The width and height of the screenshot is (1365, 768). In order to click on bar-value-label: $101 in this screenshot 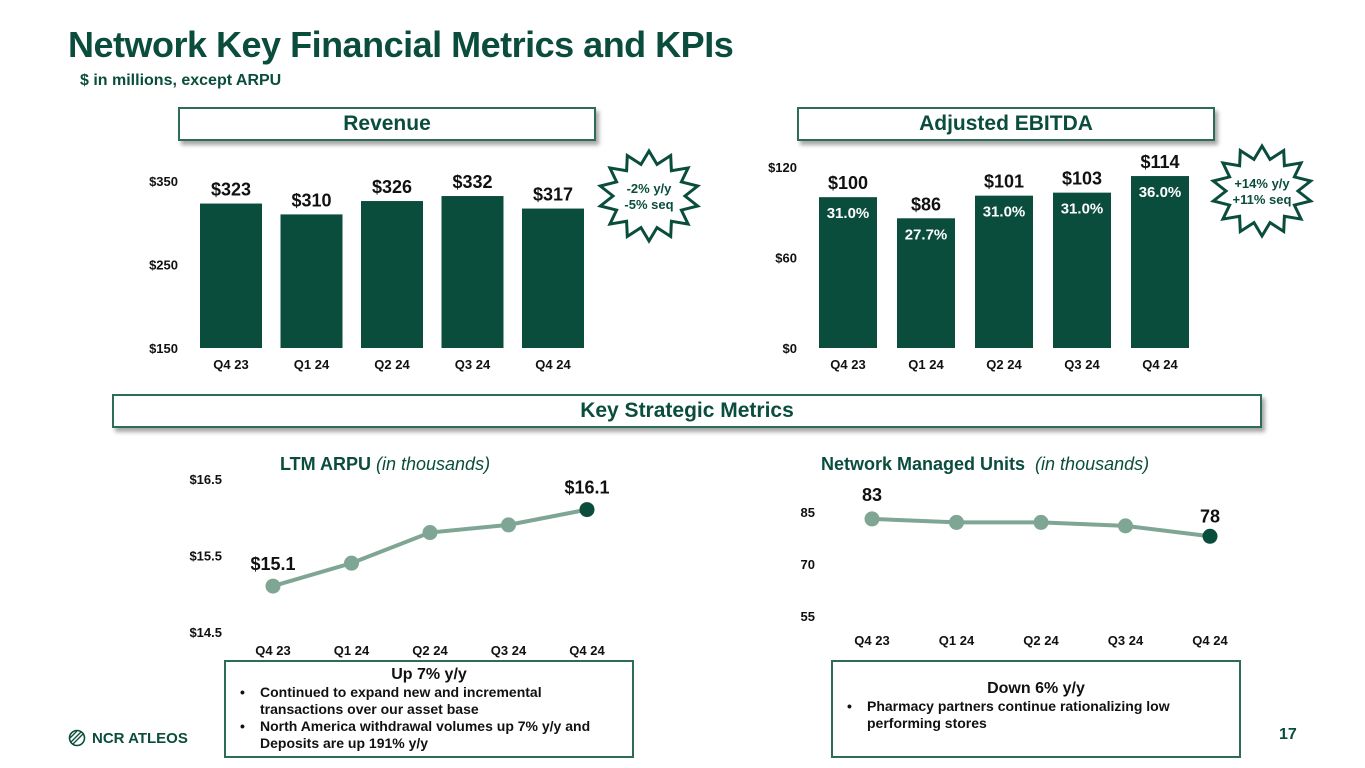, I will do `click(1004, 182)`.